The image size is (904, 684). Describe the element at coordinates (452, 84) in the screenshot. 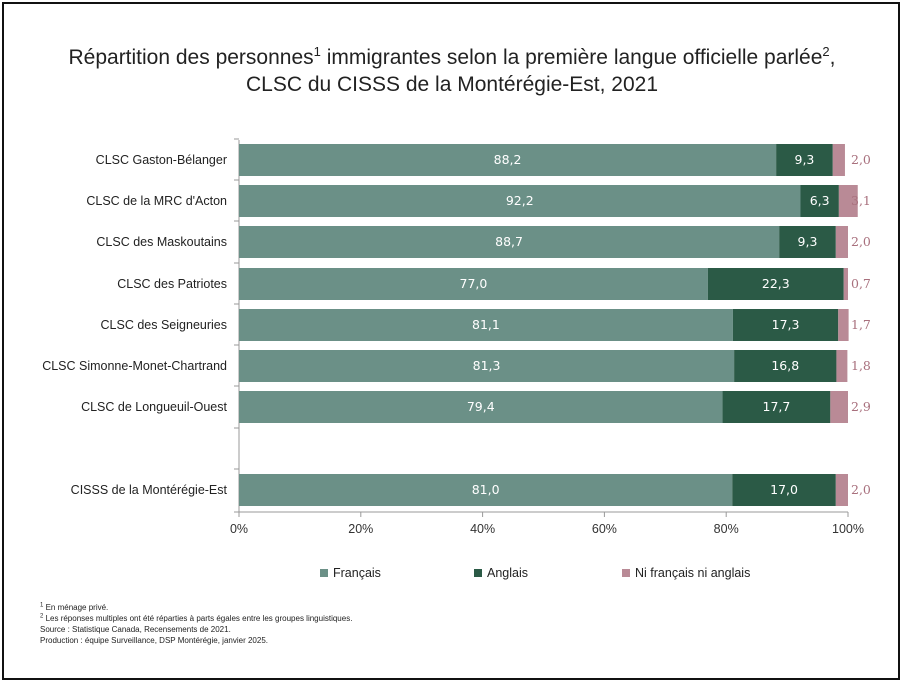

I see `title-line-2: CLSC du CISSS de la Montérégie-Est, 2021` at that location.